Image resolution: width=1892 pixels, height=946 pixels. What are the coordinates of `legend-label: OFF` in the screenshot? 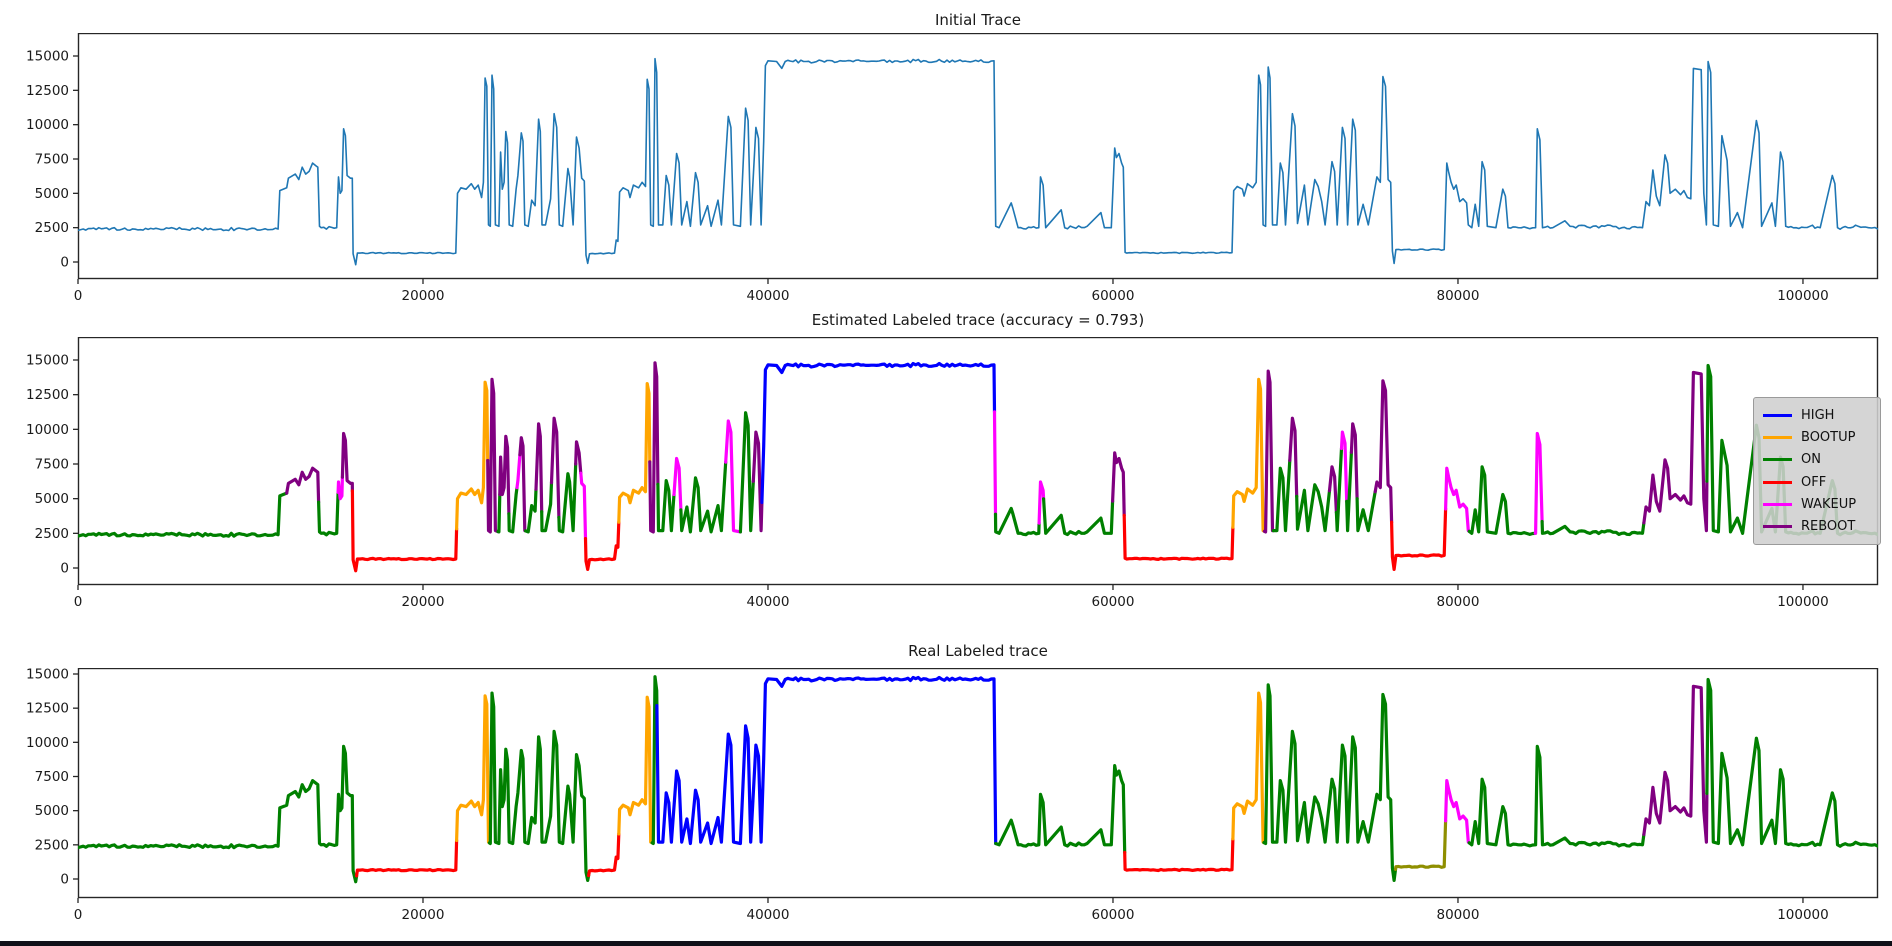 It's located at (1814, 482).